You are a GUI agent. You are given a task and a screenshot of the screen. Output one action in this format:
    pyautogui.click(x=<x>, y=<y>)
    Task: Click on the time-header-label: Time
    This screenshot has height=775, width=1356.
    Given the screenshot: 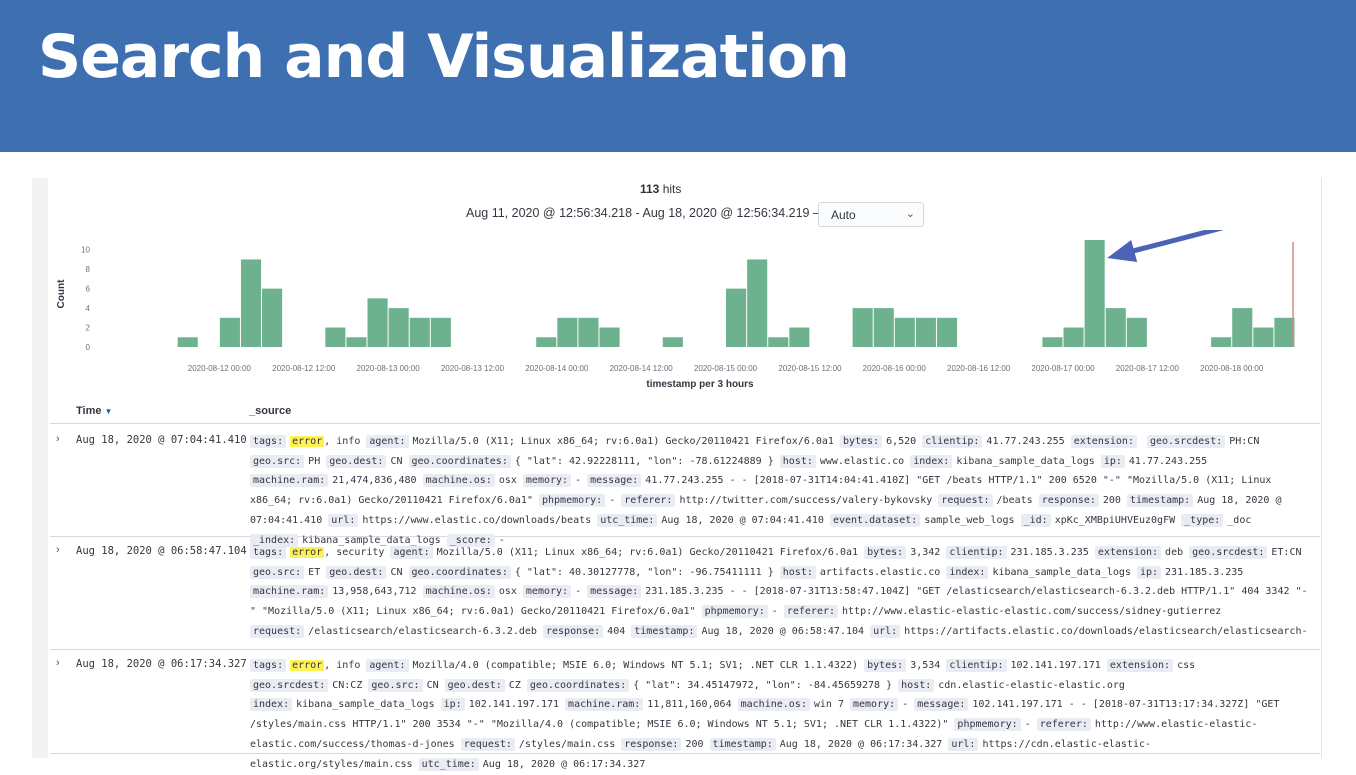 What is the action you would take?
    pyautogui.click(x=89, y=411)
    